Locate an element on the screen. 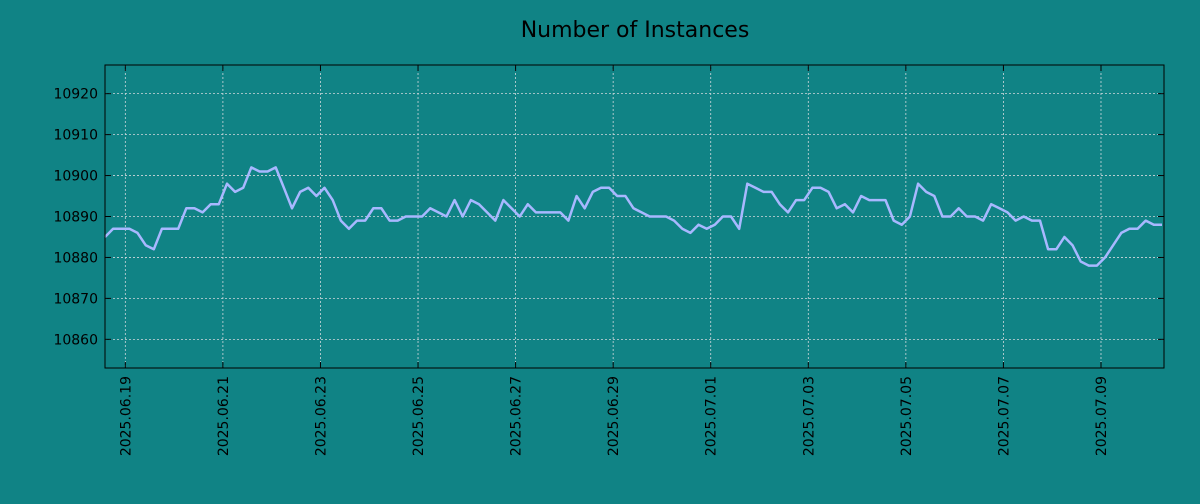  x-tick-label: 2025.07.09 is located at coordinates (1102, 416).